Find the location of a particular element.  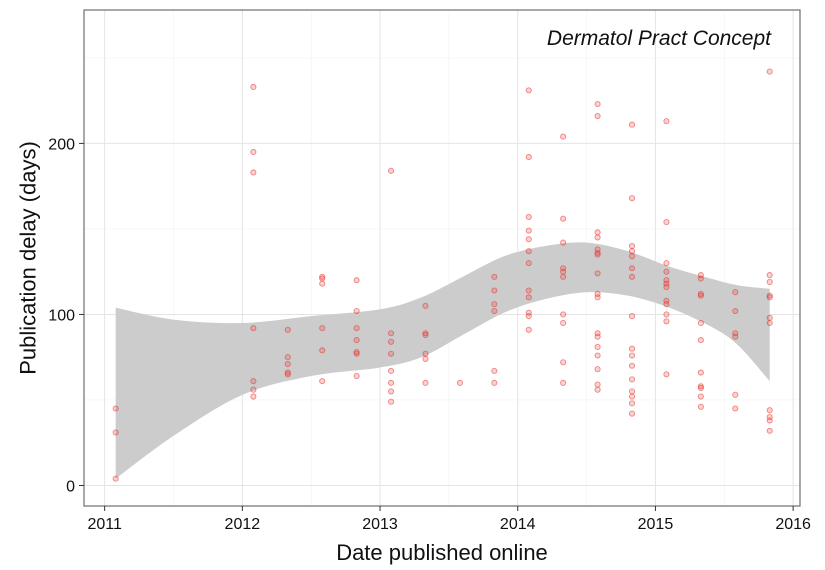

x-axis-title: Date published online is located at coordinates (442, 552).